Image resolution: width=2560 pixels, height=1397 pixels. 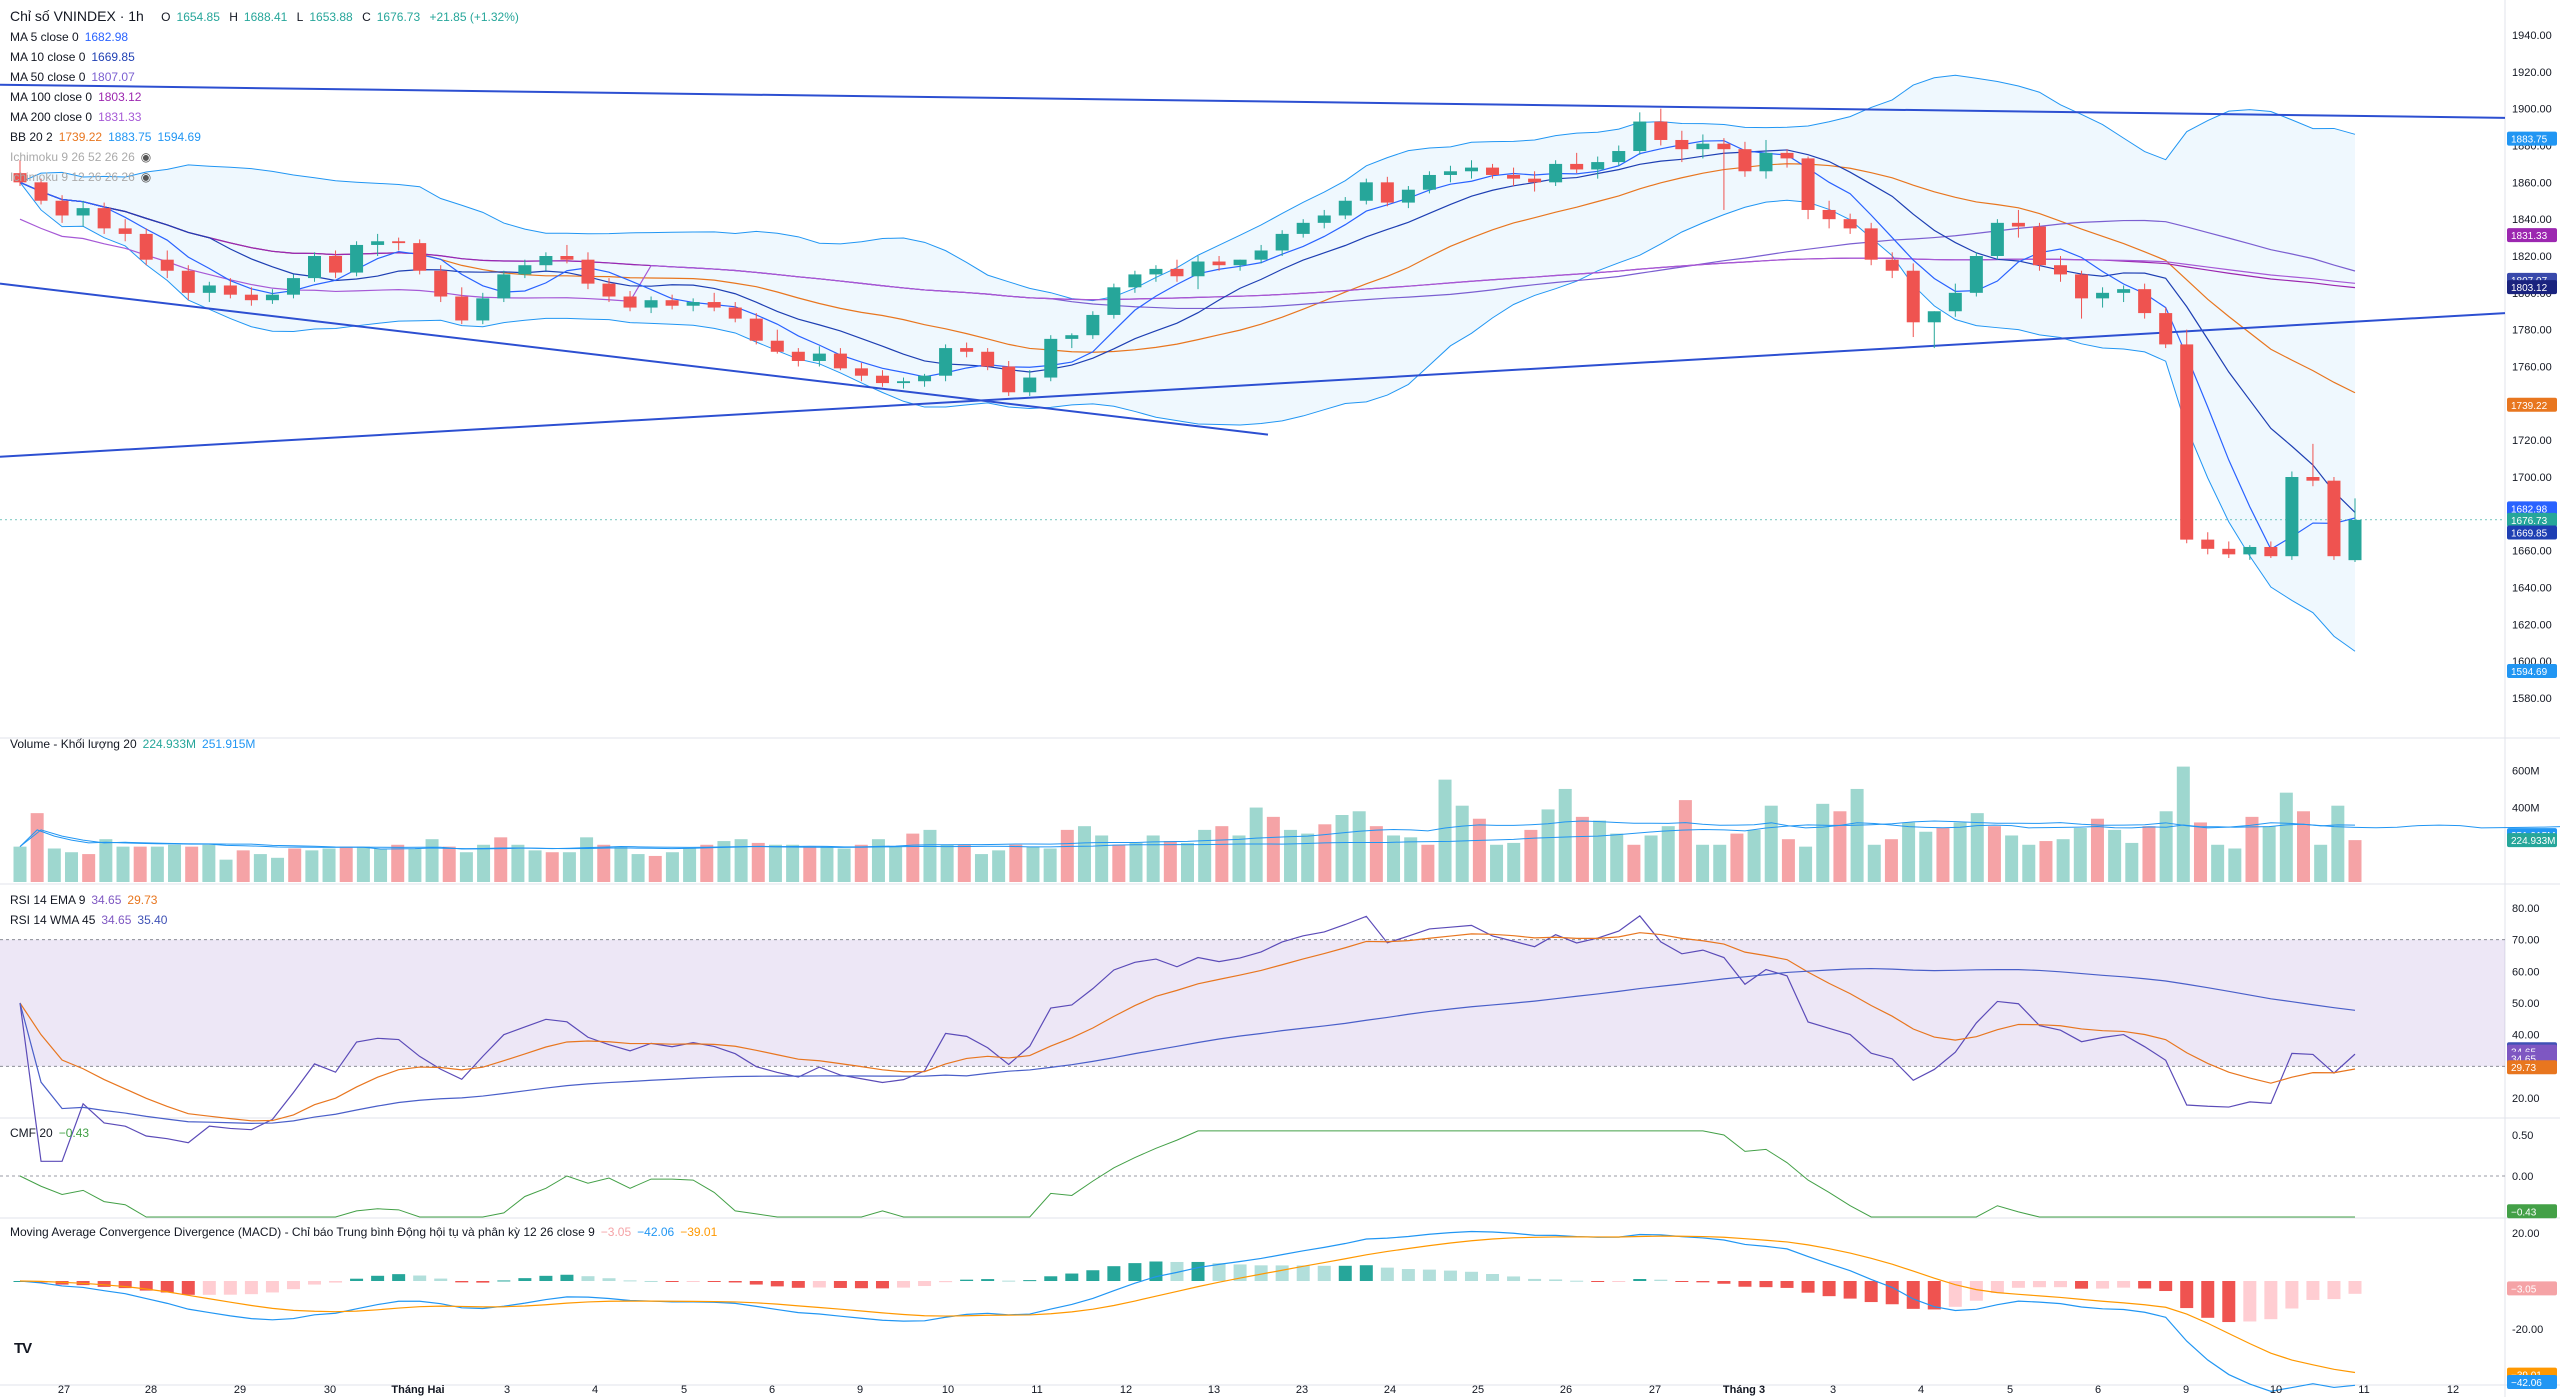 I want to click on macd-badge-text: −3.05, so click(x=2524, y=1289).